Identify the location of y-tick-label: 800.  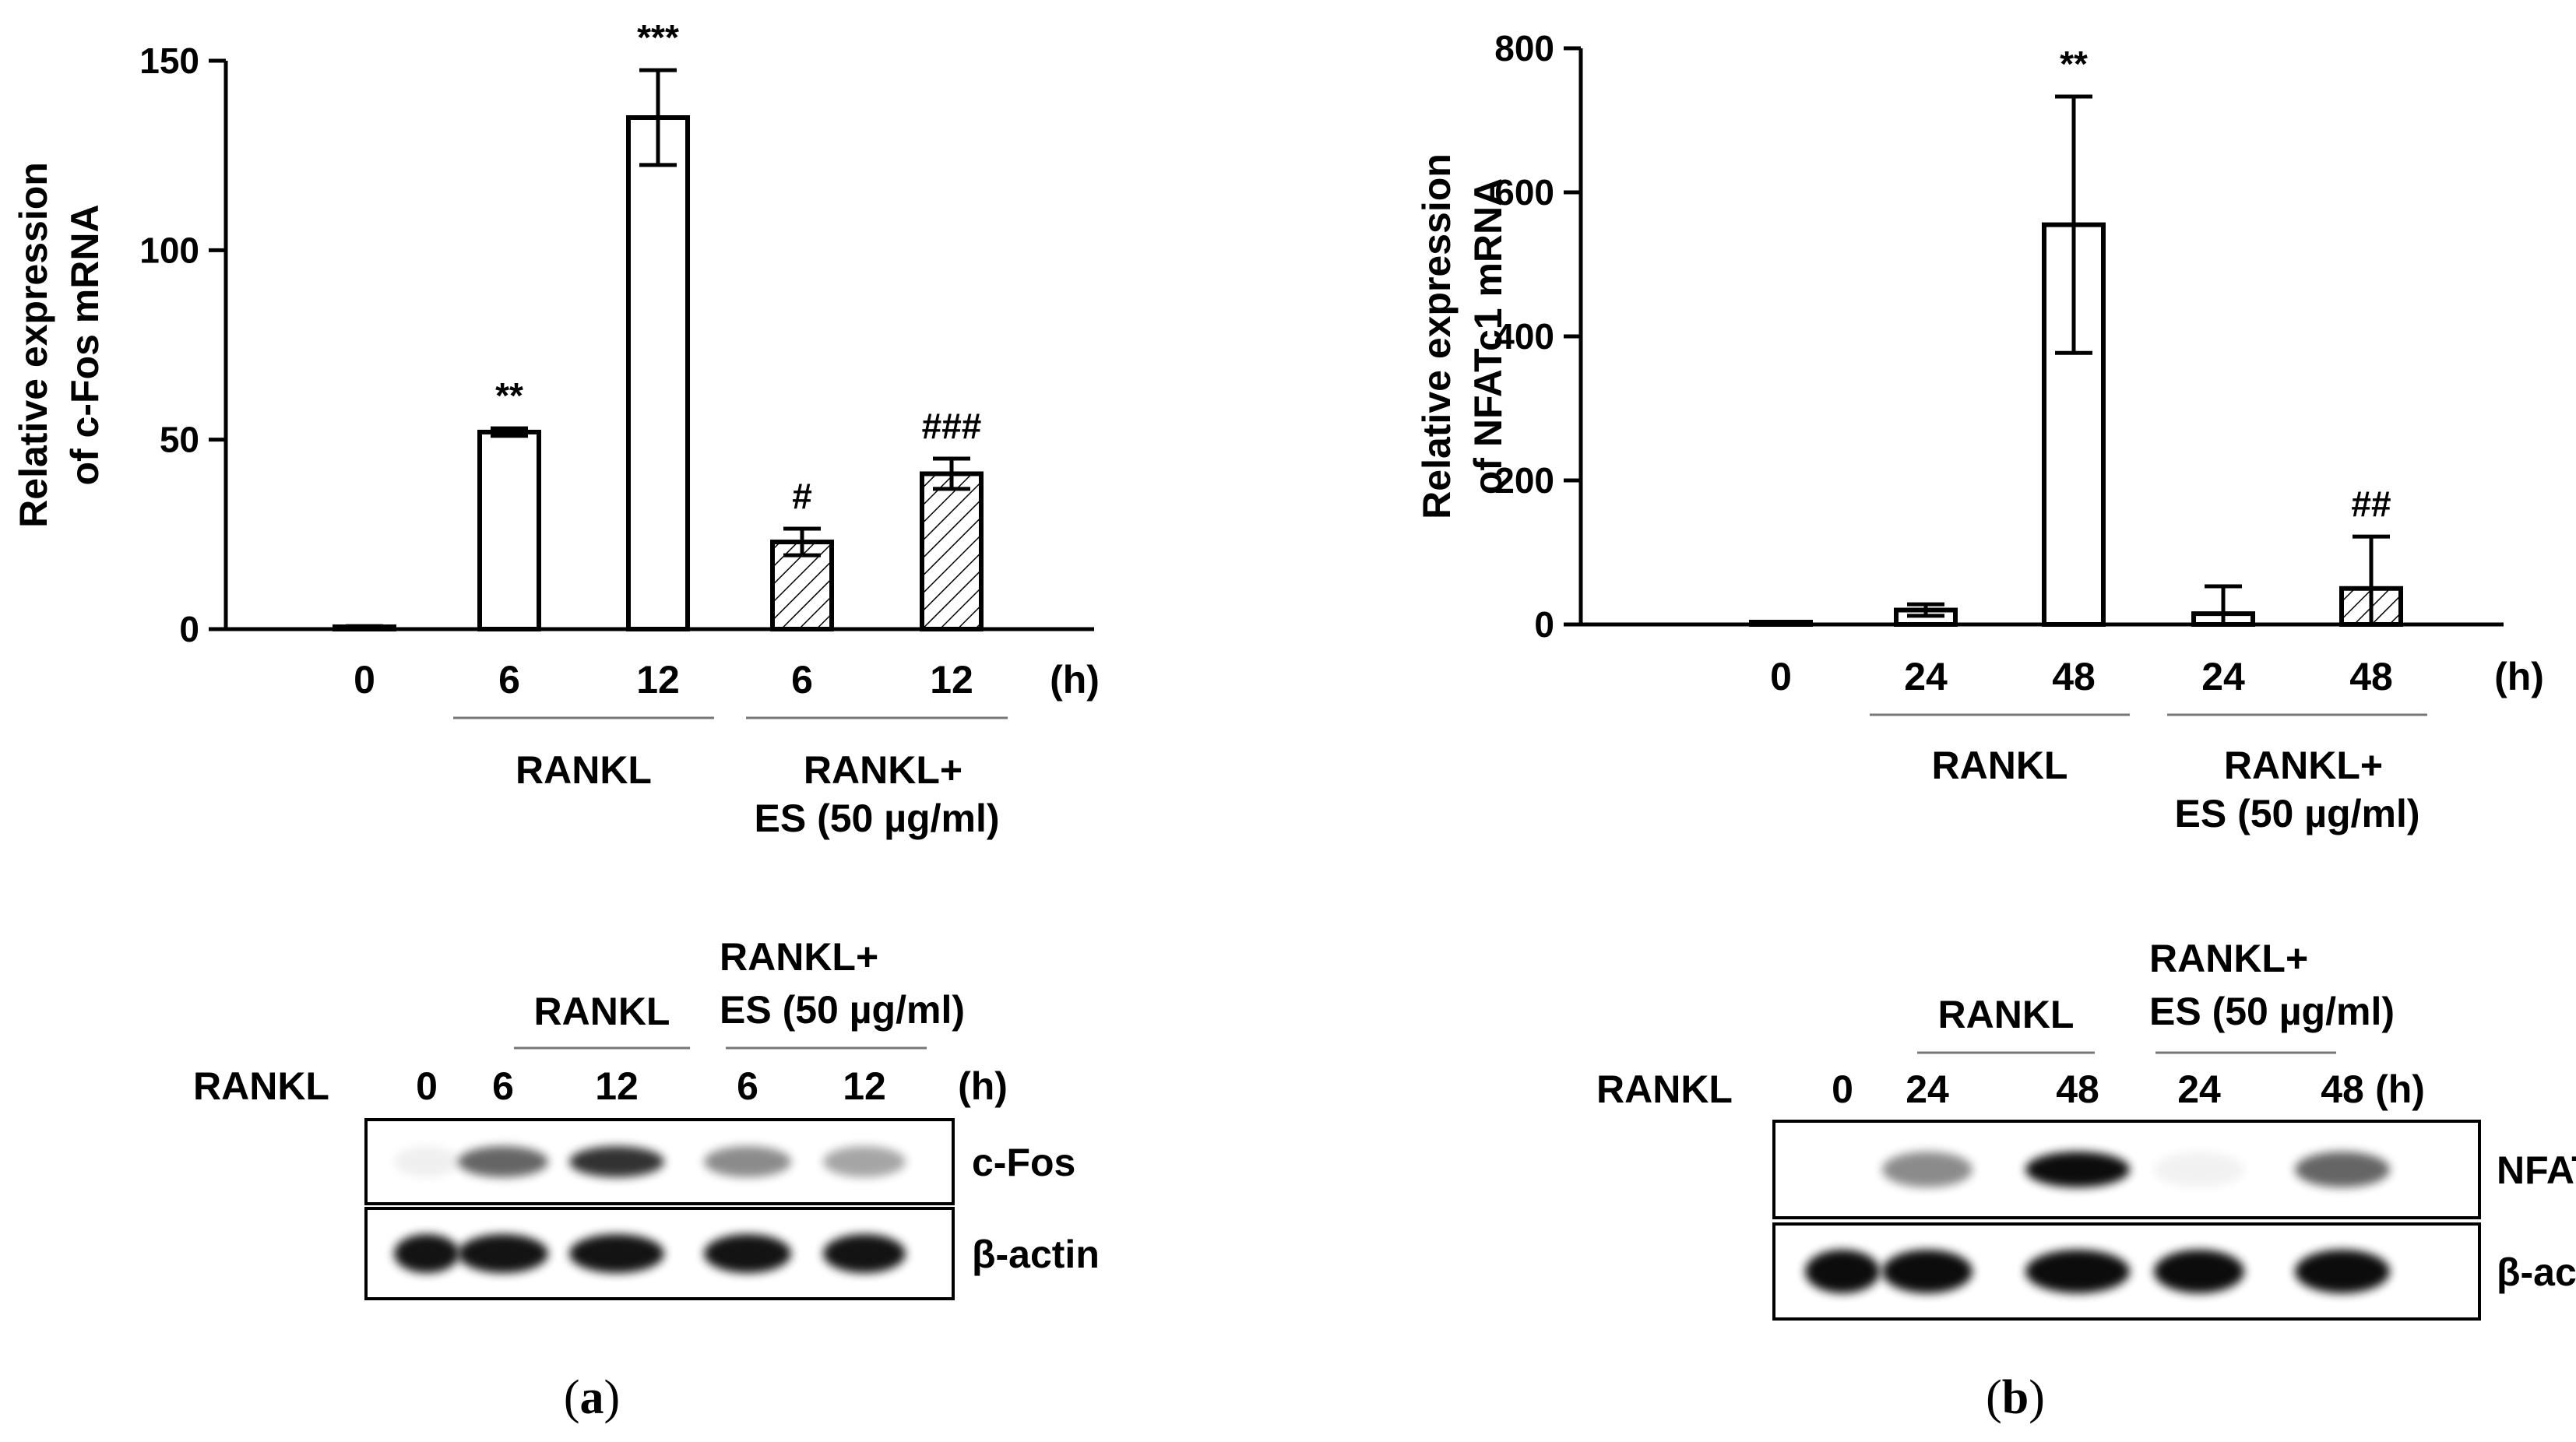
(1524, 49).